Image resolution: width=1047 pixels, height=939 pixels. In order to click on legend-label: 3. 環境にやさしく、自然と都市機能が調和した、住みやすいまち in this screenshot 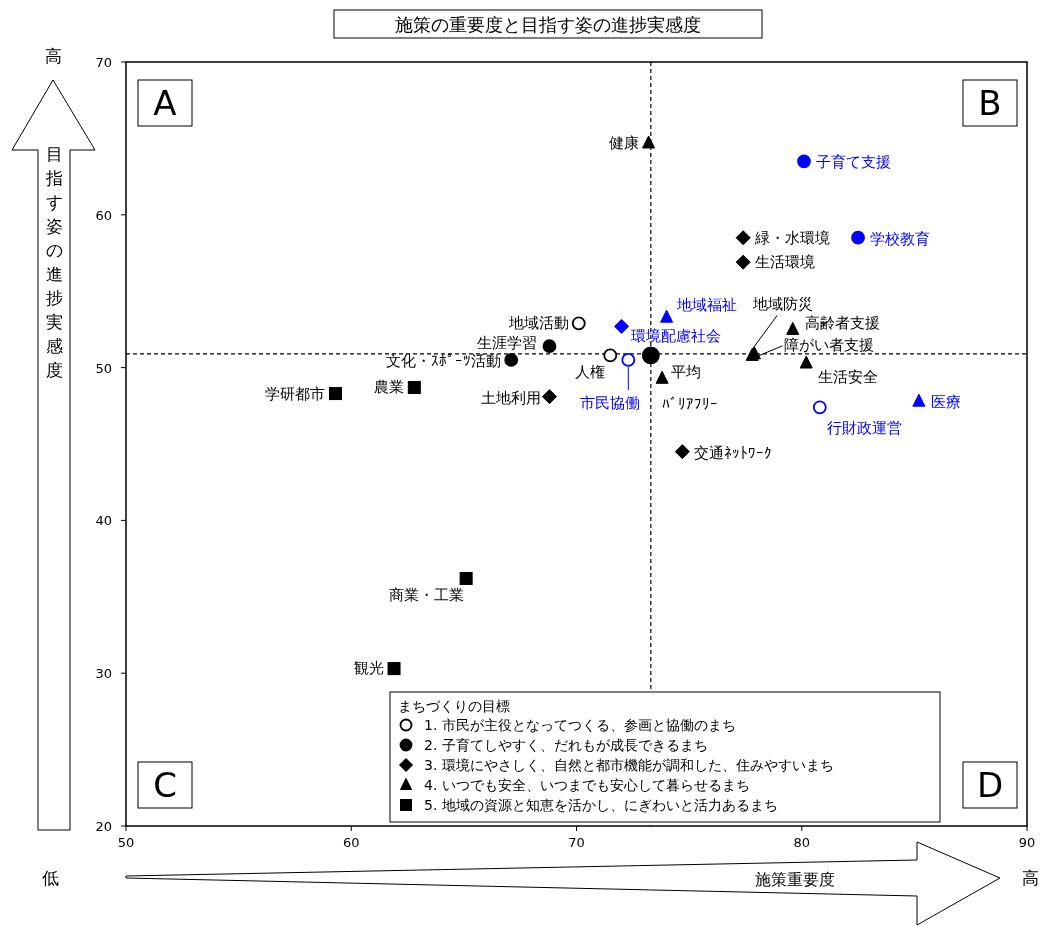, I will do `click(629, 765)`.